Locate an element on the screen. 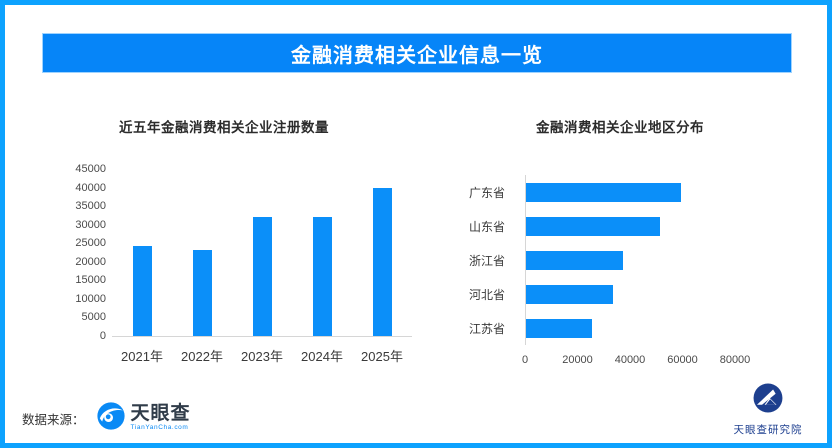 The image size is (832, 448). tianyancha-domain: TianYanCha.com is located at coordinates (159, 428).